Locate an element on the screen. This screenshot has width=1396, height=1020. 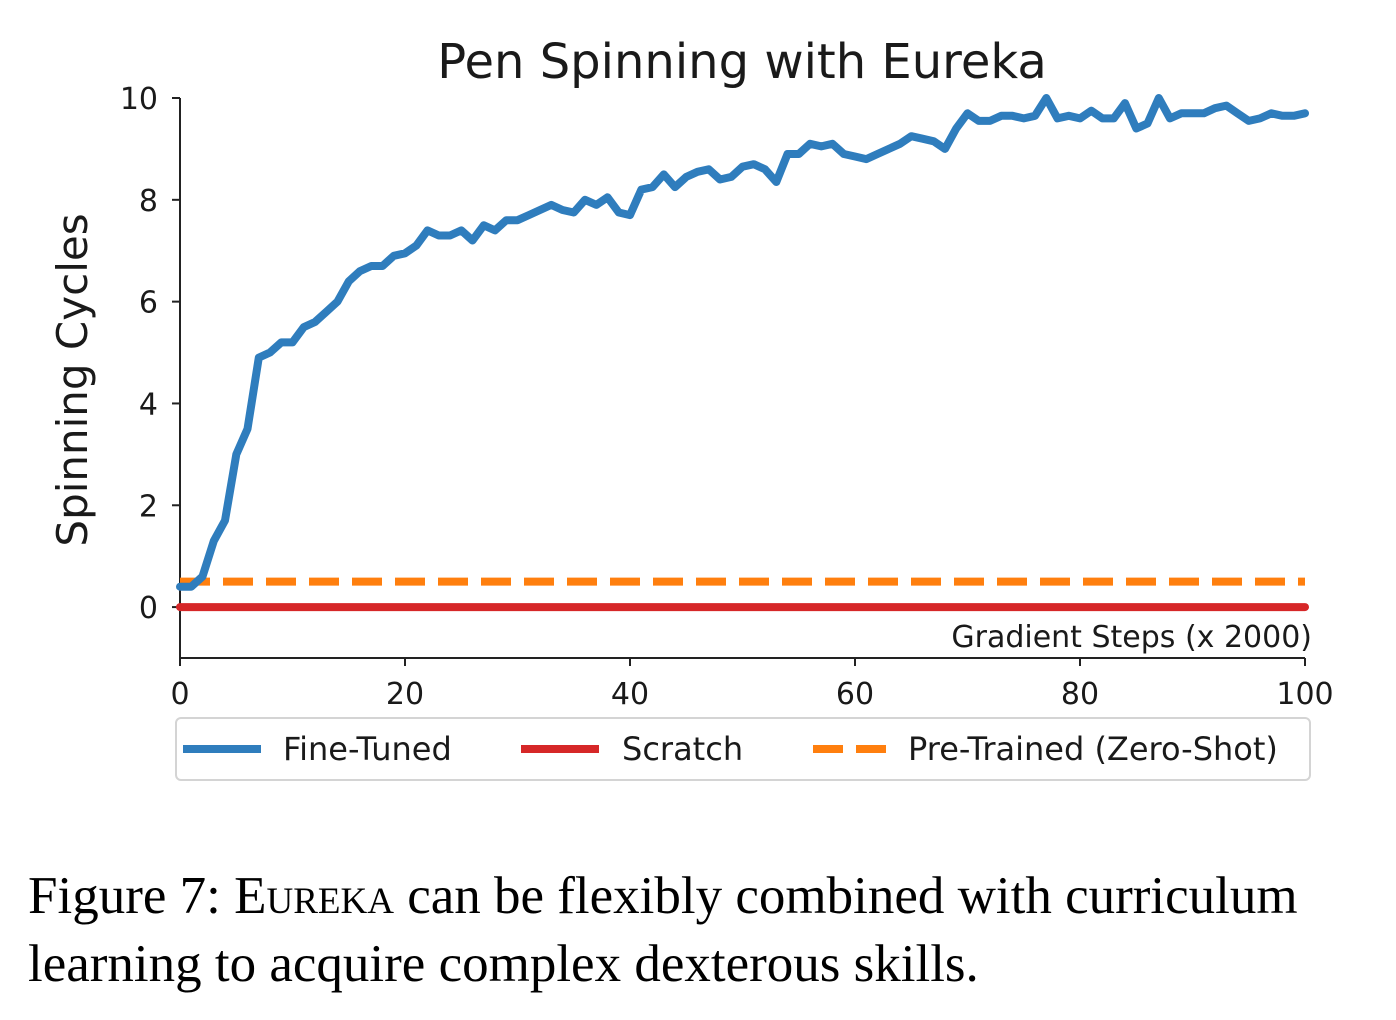
caption-prefix: Figure 7: is located at coordinates (131, 896).